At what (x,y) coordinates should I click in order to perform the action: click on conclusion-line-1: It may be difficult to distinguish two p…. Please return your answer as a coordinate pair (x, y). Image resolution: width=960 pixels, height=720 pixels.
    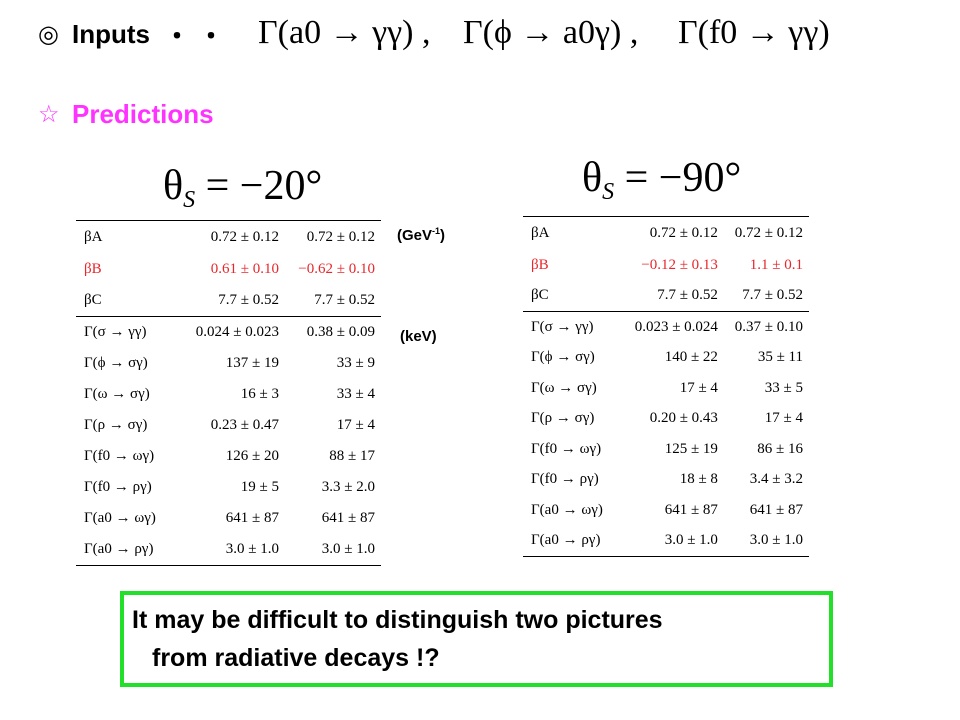
    Looking at the image, I should click on (397, 620).